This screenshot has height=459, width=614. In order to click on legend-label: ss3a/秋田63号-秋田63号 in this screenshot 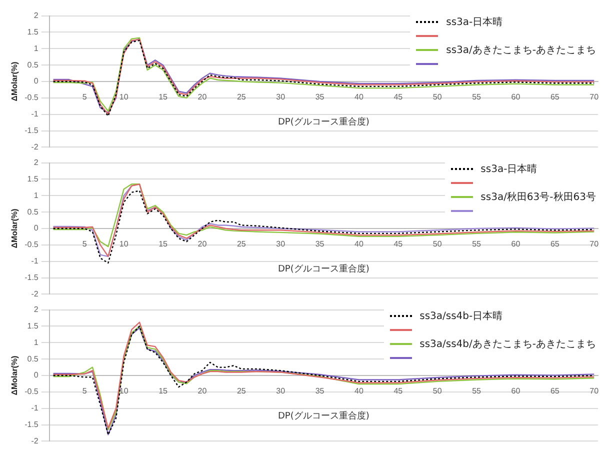, I will do `click(538, 197)`.